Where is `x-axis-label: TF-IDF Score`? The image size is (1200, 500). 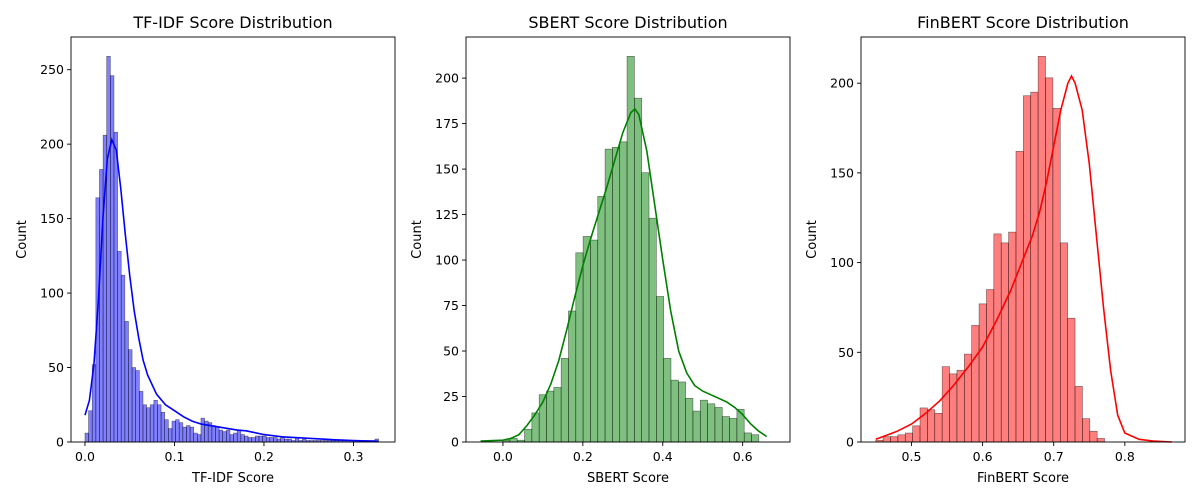
x-axis-label: TF-IDF Score is located at coordinates (232, 478).